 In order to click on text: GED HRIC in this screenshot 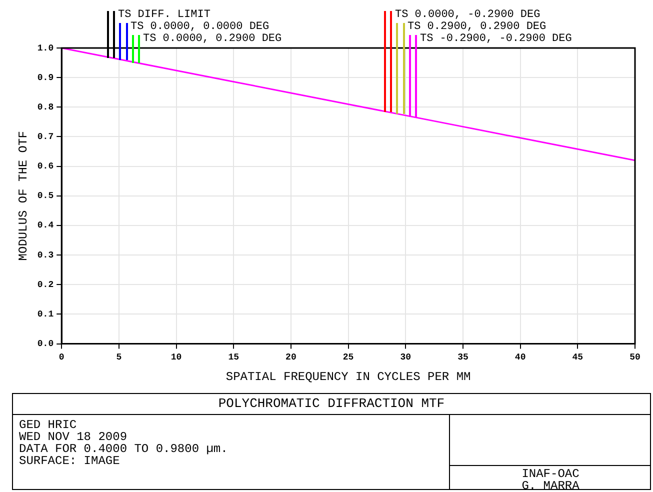, I will do `click(48, 425)`.